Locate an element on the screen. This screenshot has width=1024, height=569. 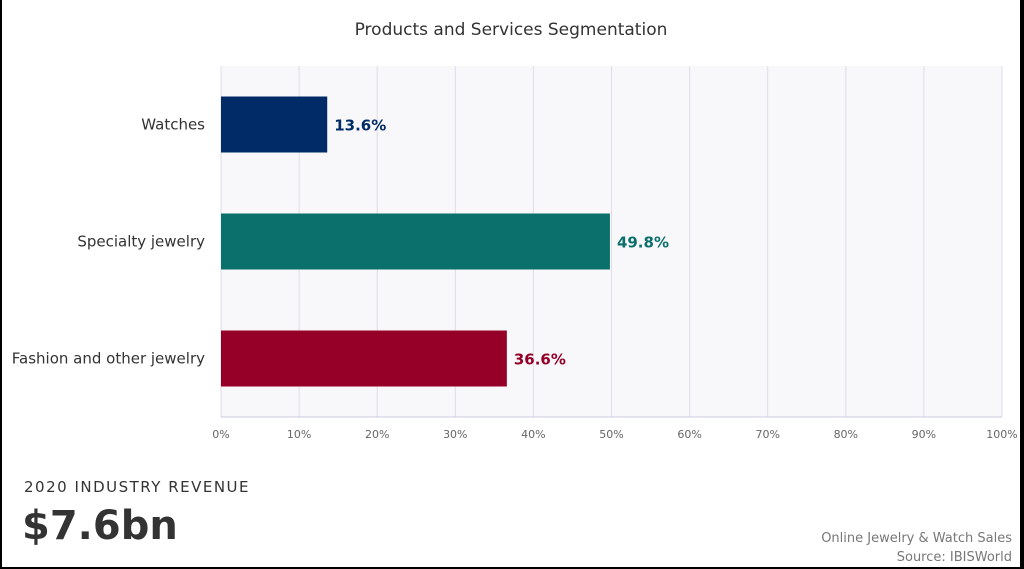
x-tick-label: 50% is located at coordinates (611, 434).